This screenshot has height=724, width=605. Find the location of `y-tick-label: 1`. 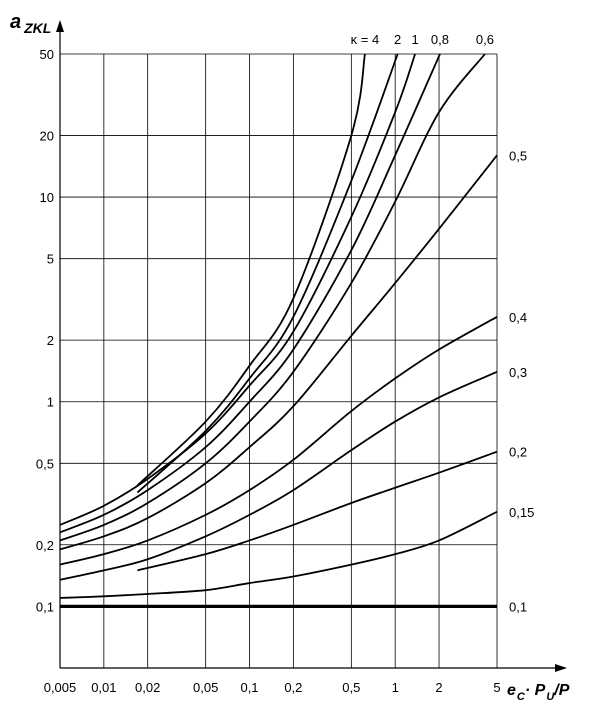

y-tick-label: 1 is located at coordinates (50, 402).